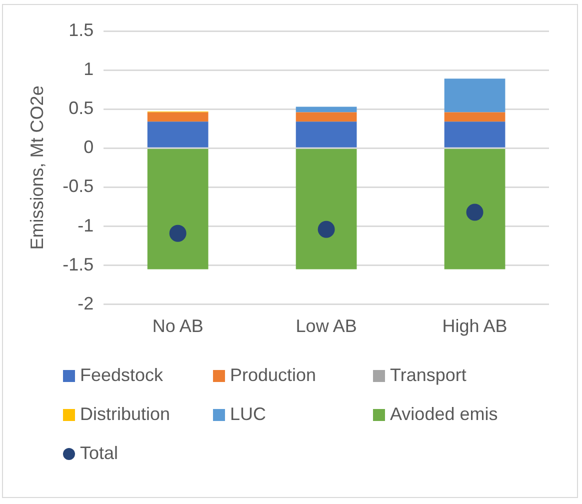 The image size is (582, 504). Describe the element at coordinates (444, 414) in the screenshot. I see `legend-label: Avioded emis` at that location.